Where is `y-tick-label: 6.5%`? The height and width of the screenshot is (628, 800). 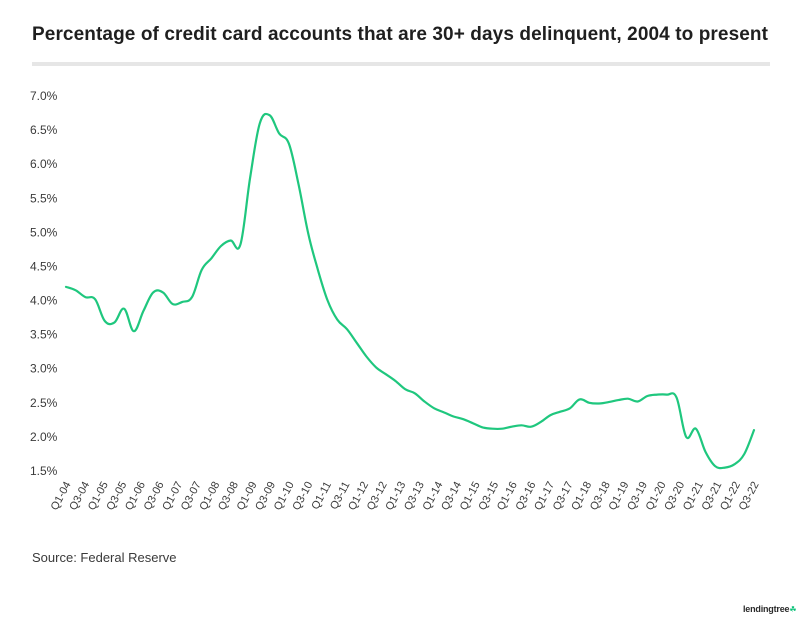
y-tick-label: 6.5% is located at coordinates (44, 130).